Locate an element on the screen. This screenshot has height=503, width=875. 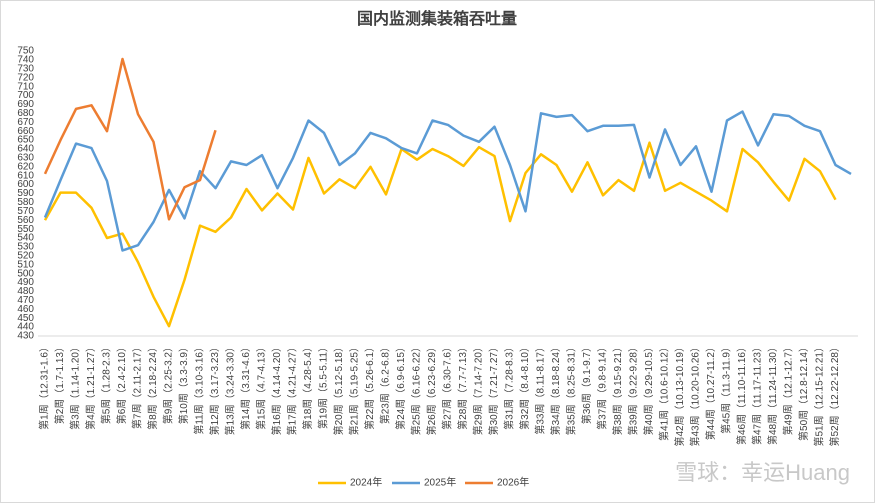
y-tick-label: 530 is located at coordinates (25, 247).